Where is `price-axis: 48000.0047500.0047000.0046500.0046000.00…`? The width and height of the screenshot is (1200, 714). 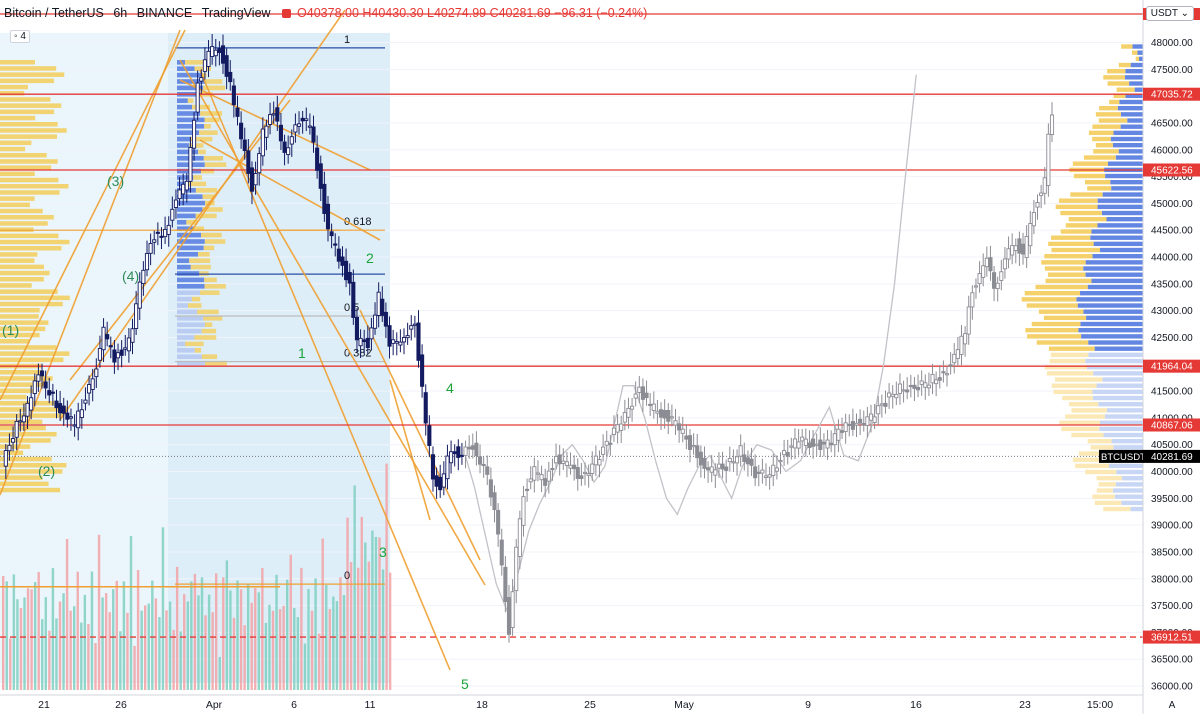
price-axis: 48000.0047500.0047000.0046500.0046000.00… is located at coordinates (1149, 357).